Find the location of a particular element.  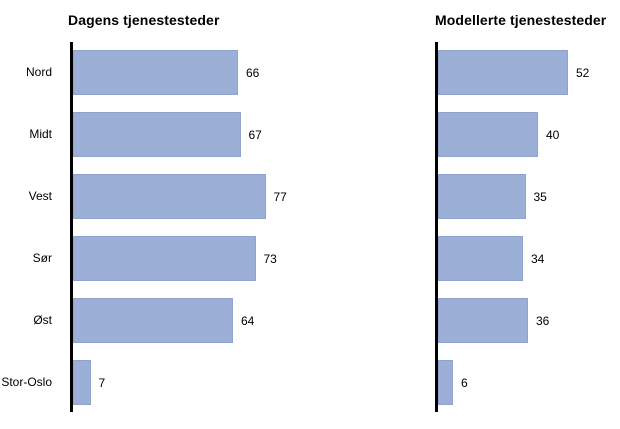

bar-row-nord: 52 is located at coordinates (529, 72).